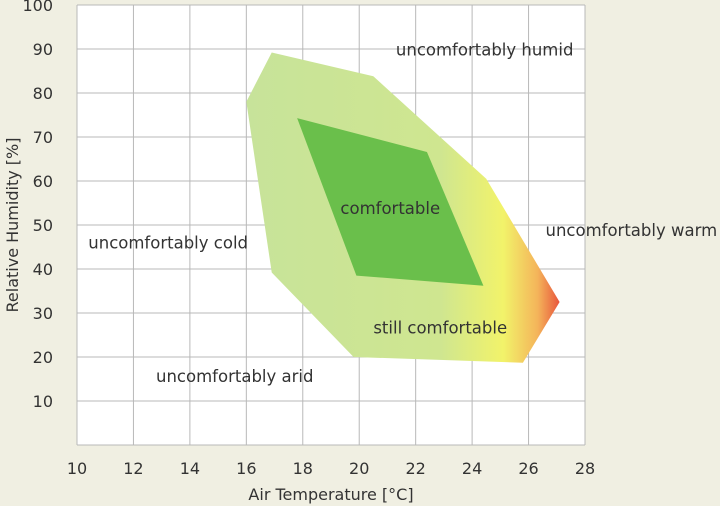  I want to click on x-tick-label: 26, so click(528, 468).